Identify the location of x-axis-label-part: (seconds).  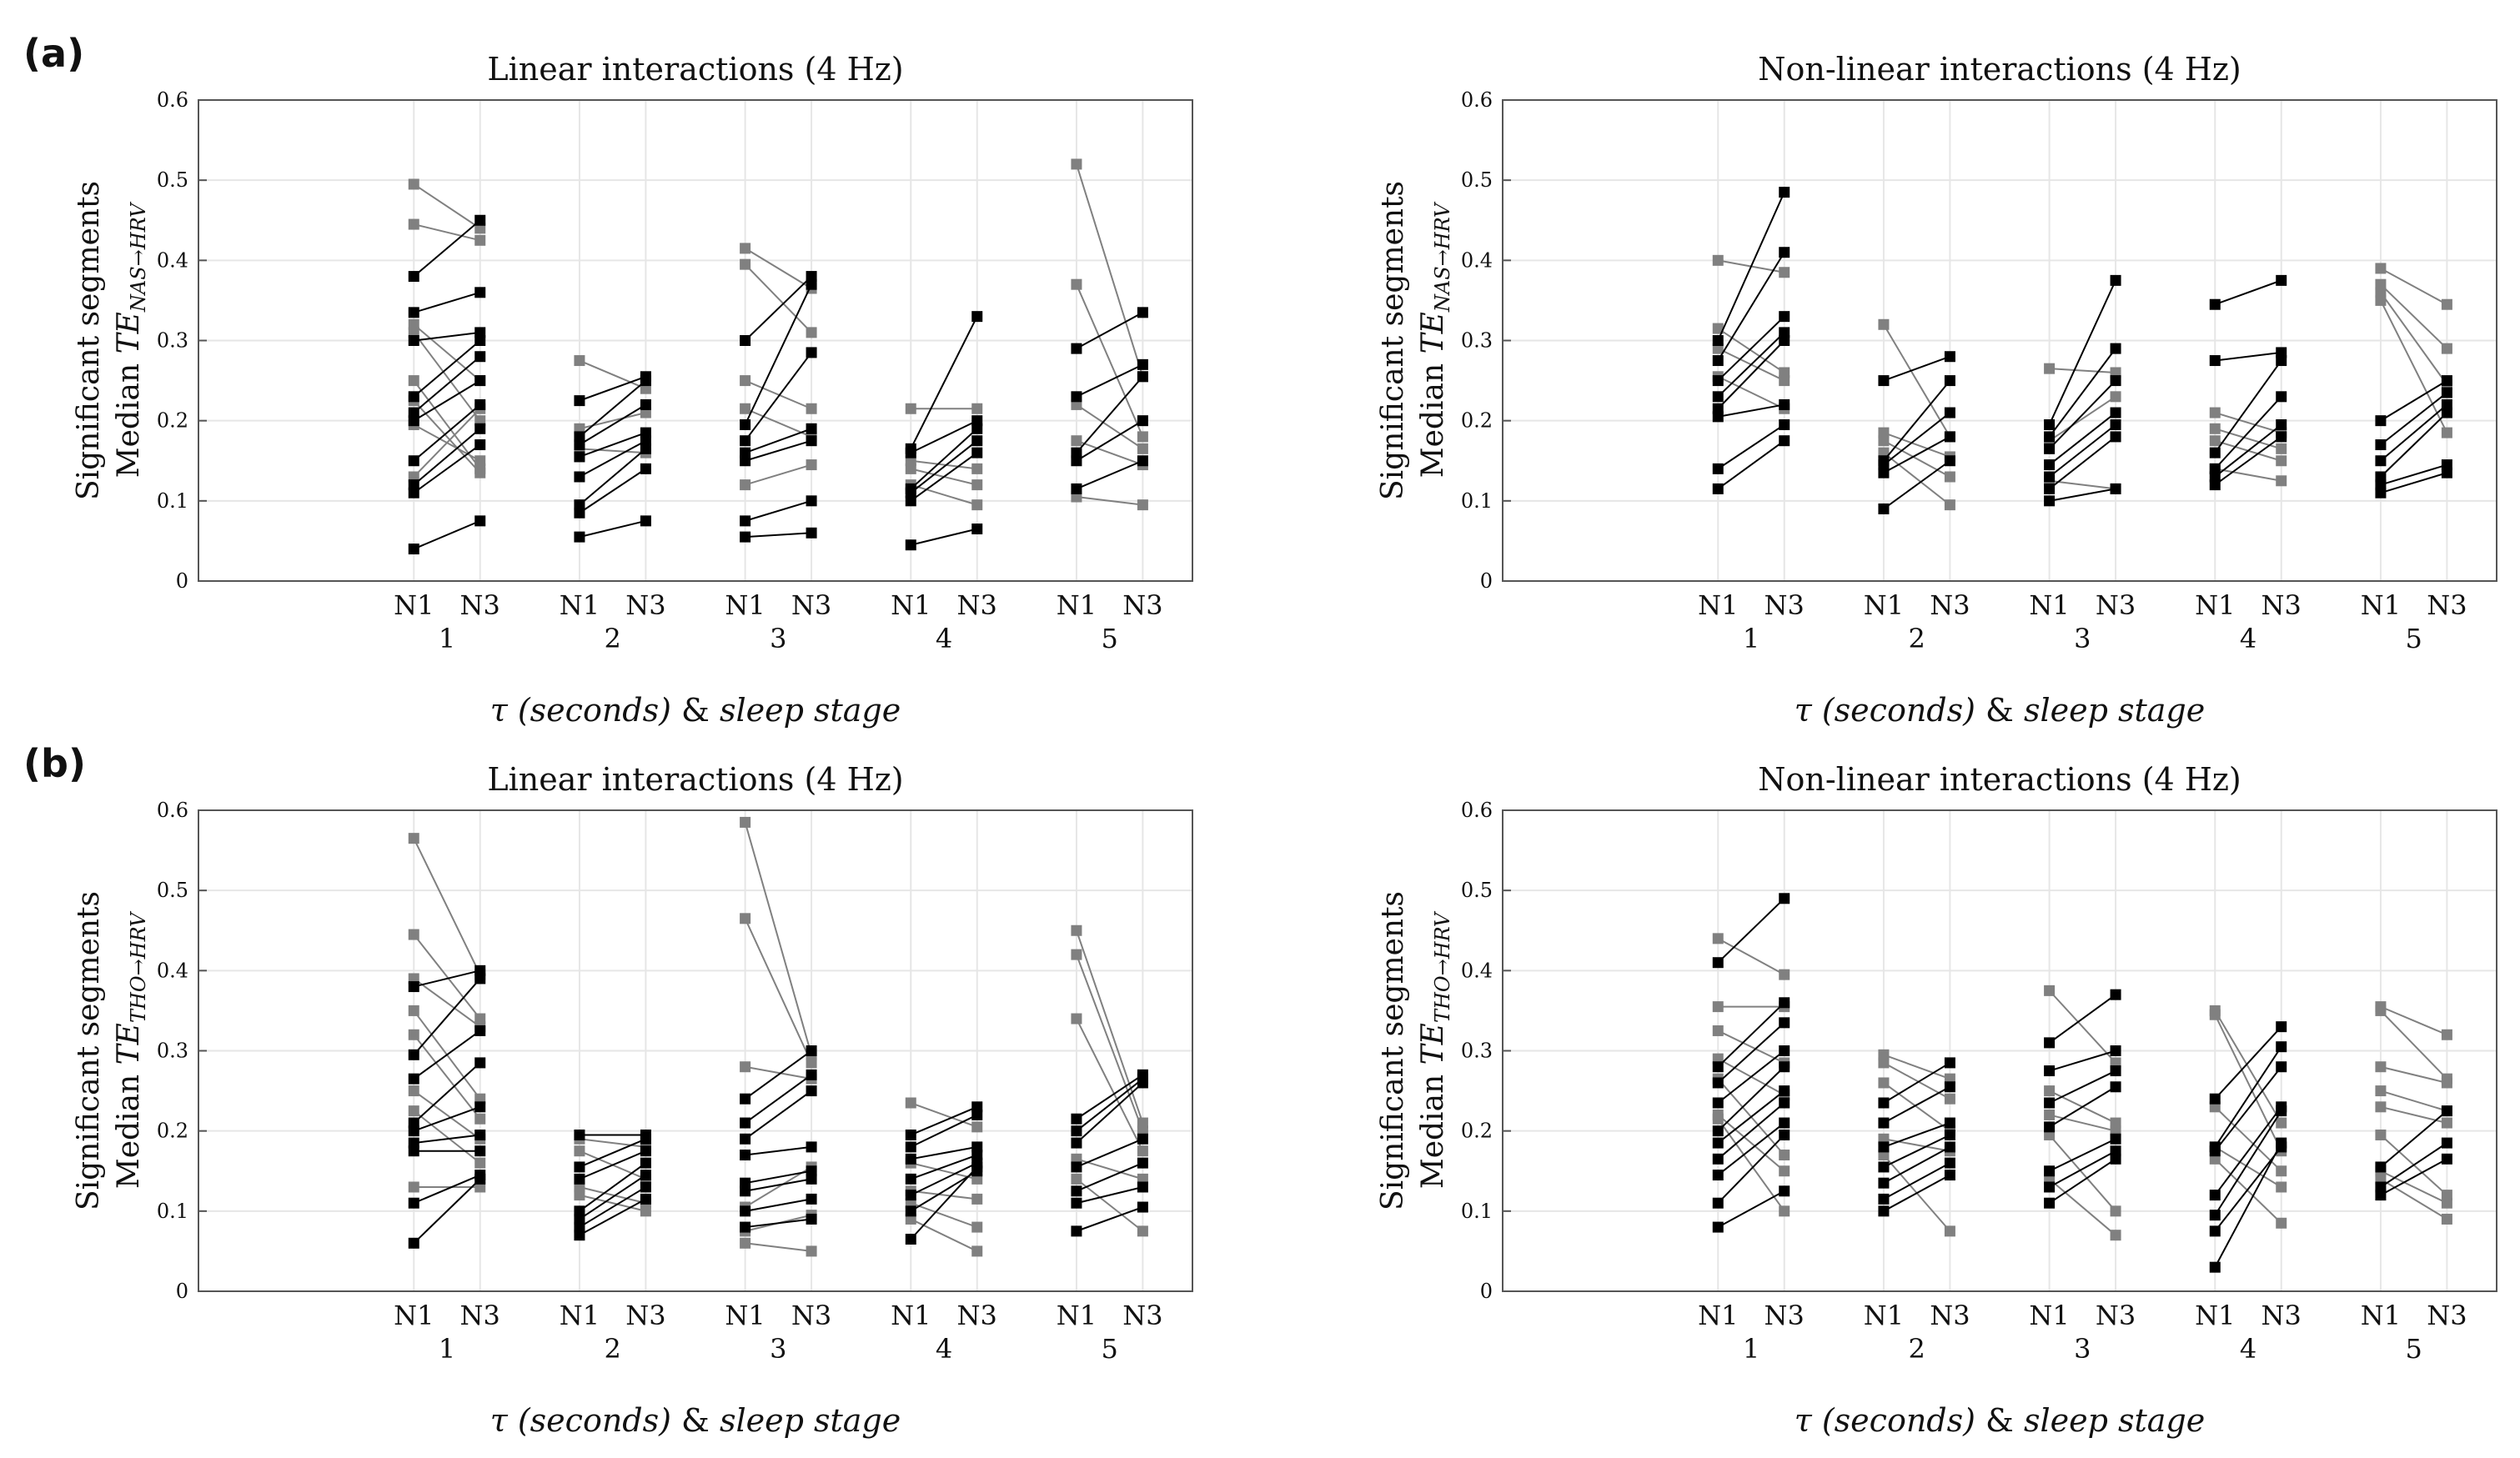
(594, 1420).